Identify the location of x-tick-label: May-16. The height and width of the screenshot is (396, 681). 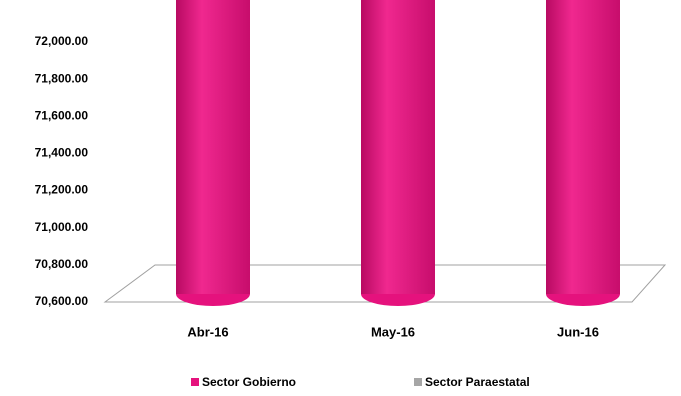
(393, 331).